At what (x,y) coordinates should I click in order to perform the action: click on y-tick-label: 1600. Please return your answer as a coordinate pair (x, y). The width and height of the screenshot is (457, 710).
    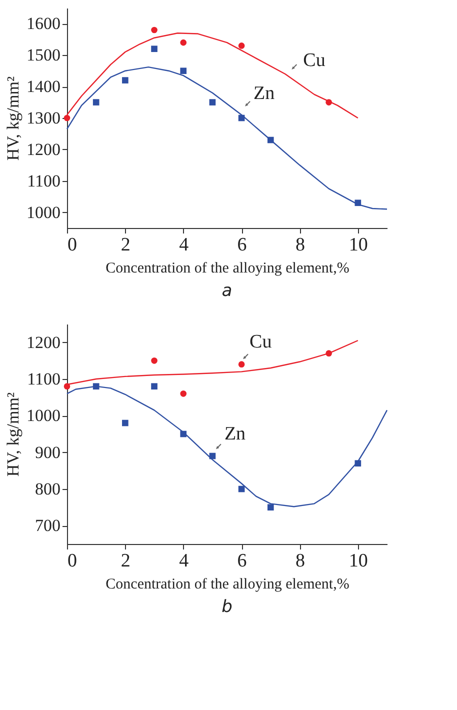
    Looking at the image, I should click on (43, 24).